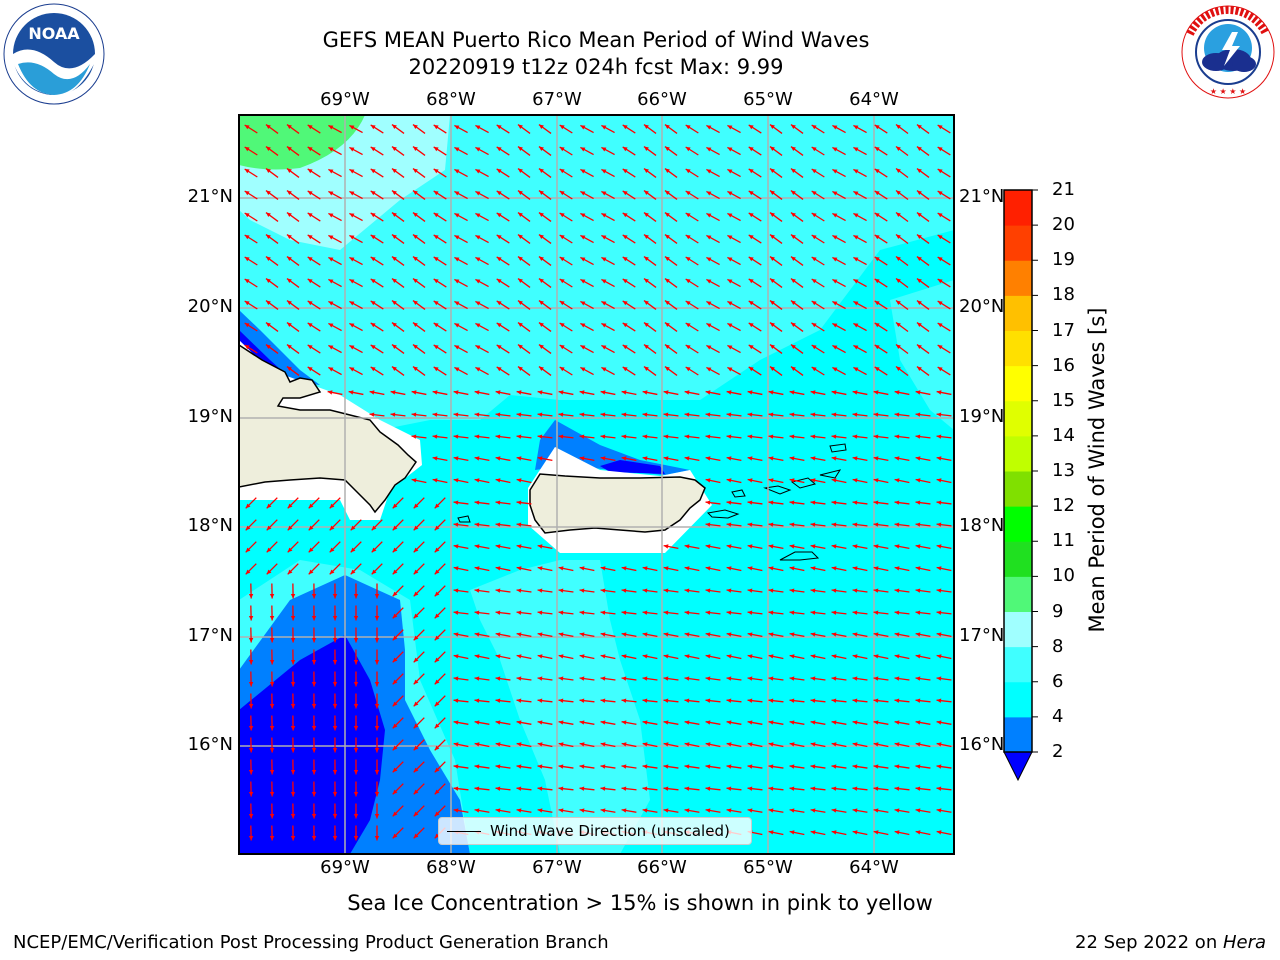 The height and width of the screenshot is (960, 1280). I want to click on land-culebra, so click(738, 493).